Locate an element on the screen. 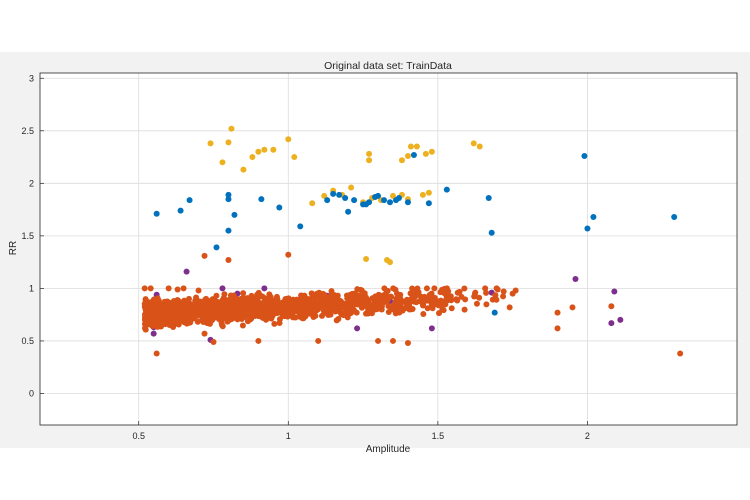  x-tick-label: 1.5 is located at coordinates (438, 436).